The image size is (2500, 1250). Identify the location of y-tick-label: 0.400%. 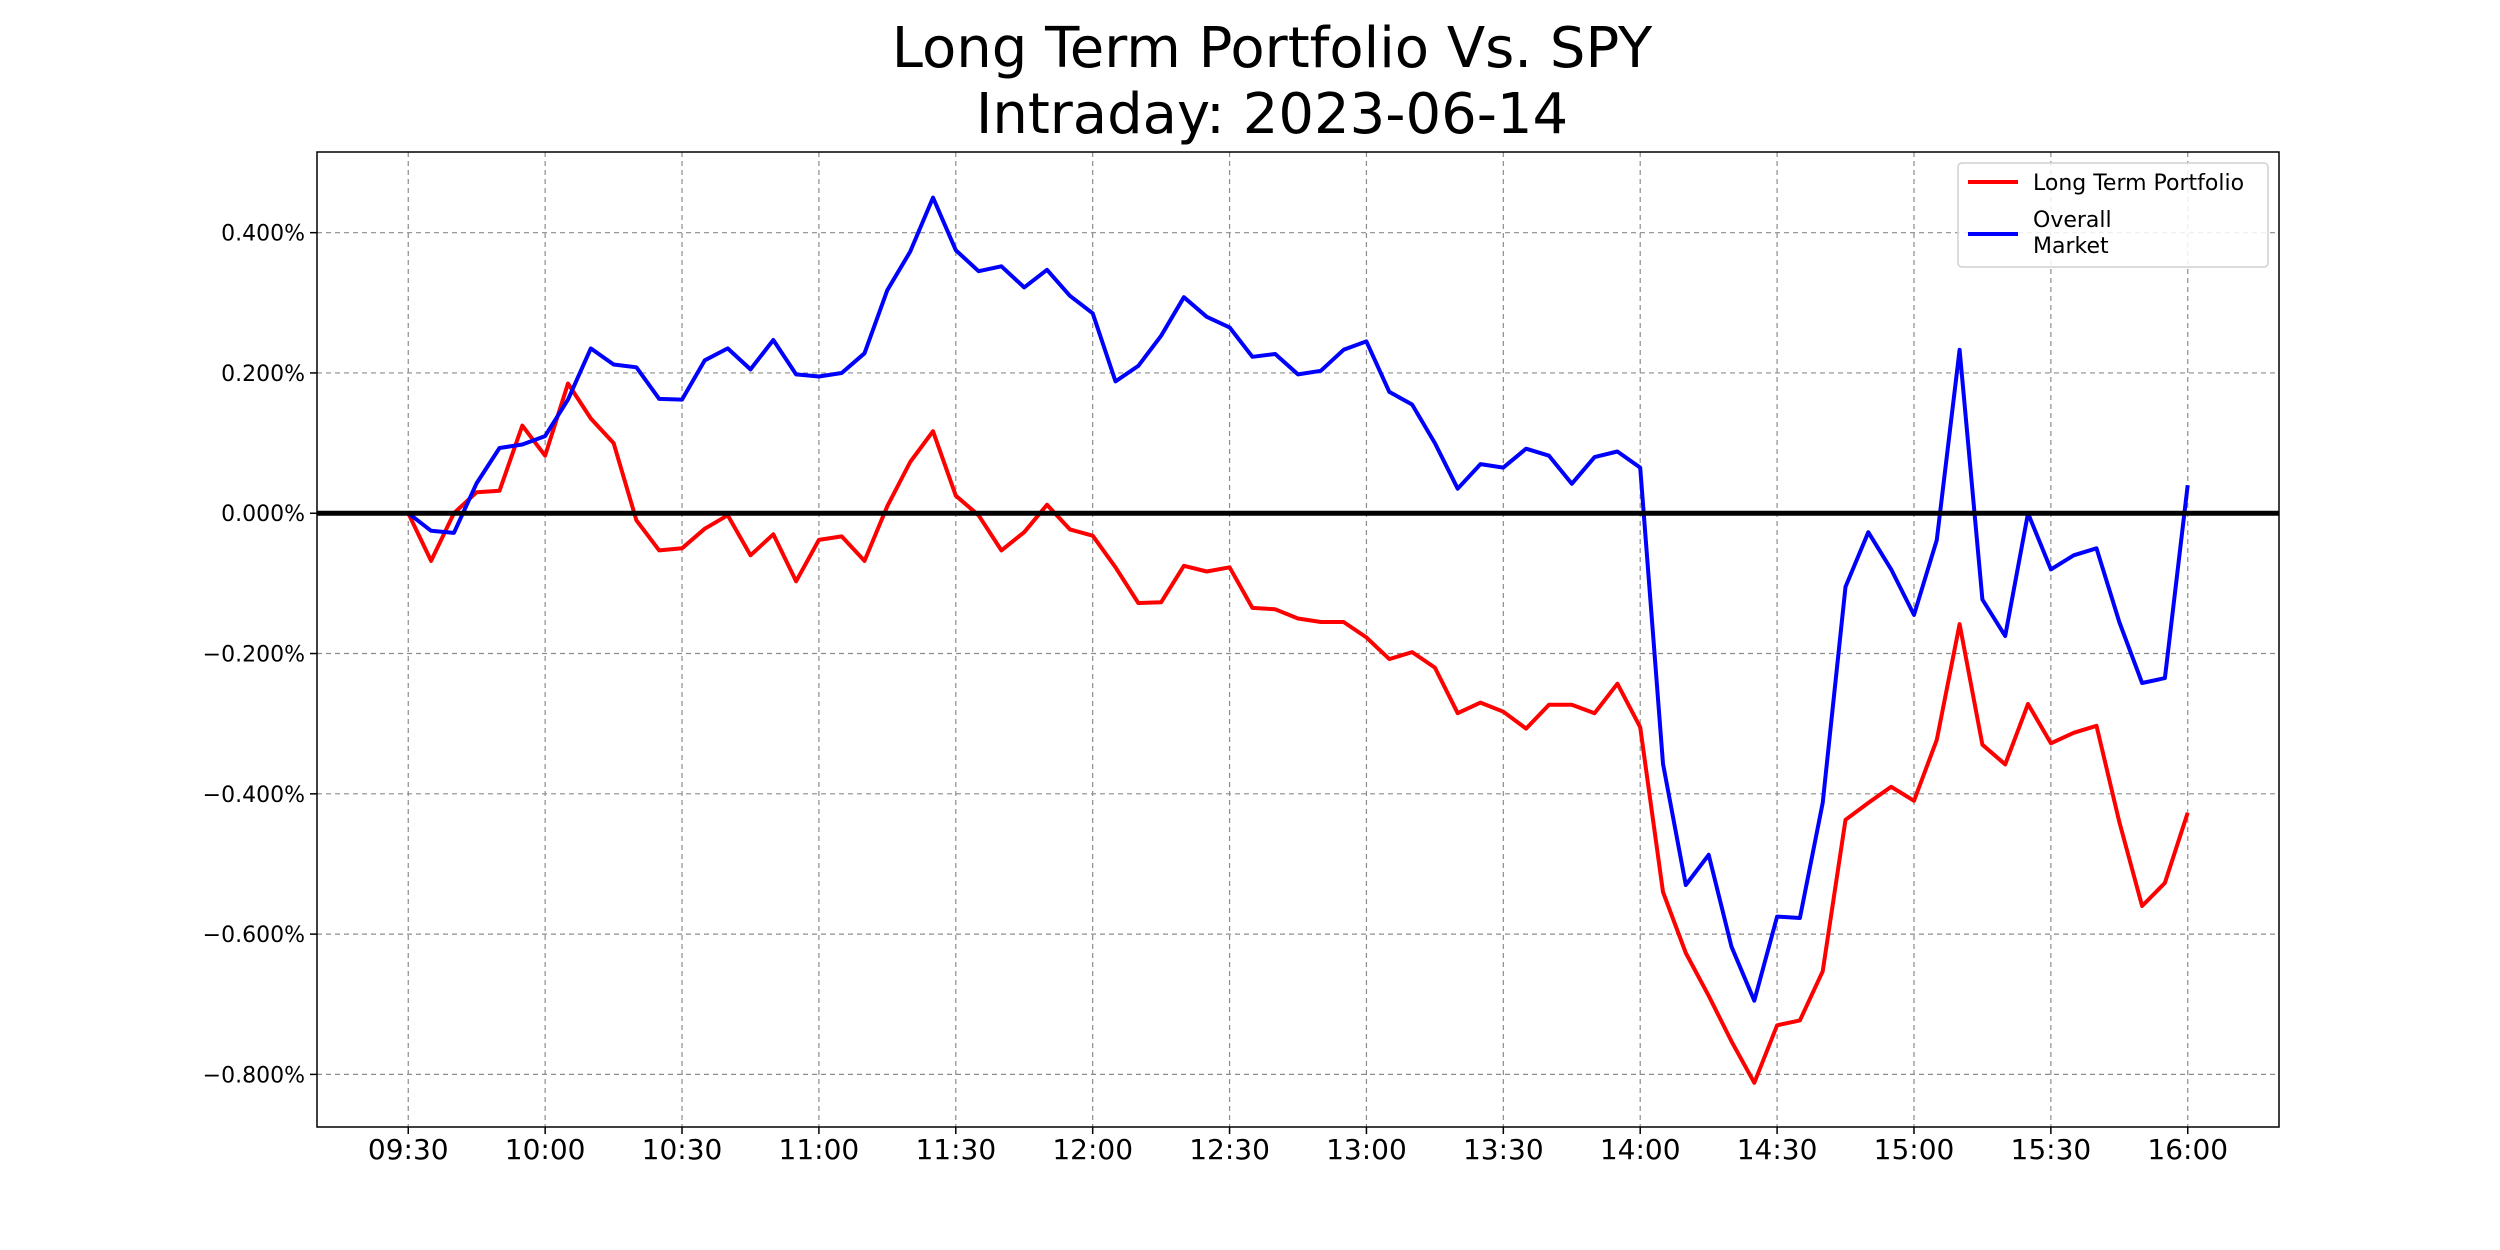
(263, 234).